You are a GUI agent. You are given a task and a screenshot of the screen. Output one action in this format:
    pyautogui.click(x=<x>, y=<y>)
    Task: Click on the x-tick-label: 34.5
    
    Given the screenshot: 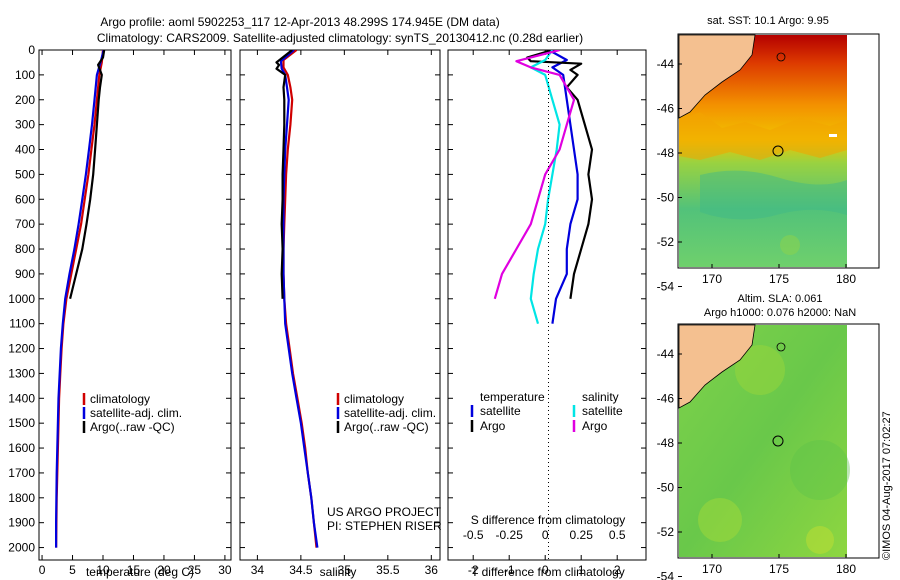 What is the action you would take?
    pyautogui.click(x=301, y=570)
    